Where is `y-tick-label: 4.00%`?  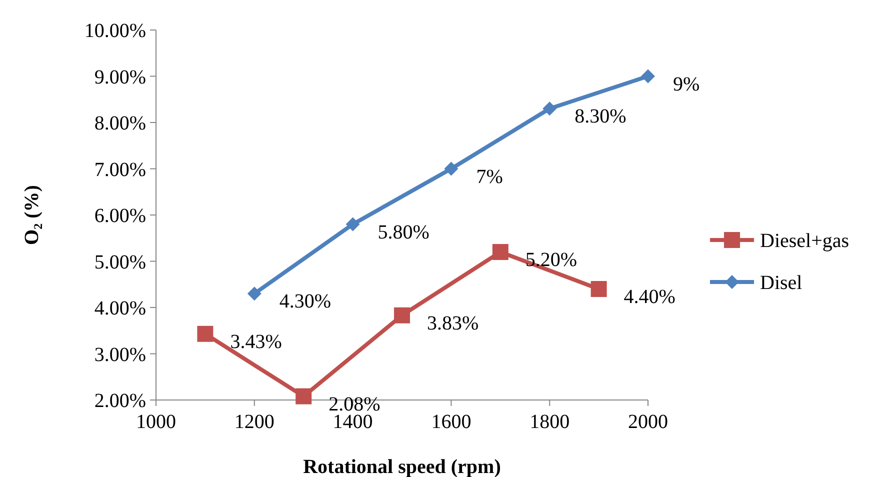
y-tick-label: 4.00% is located at coordinates (120, 309).